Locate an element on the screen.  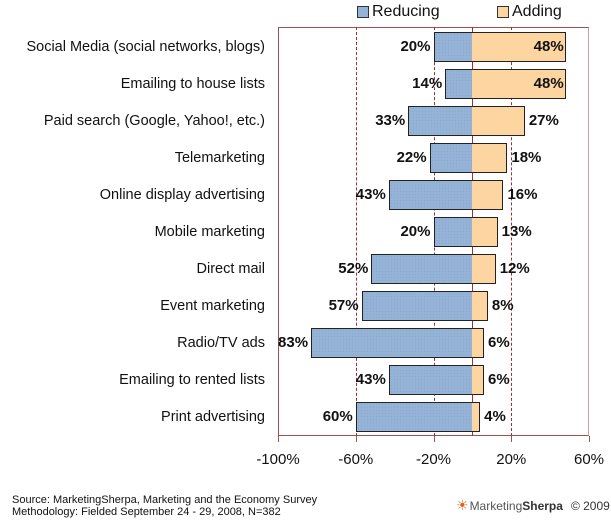
brand-name-part2: Sherpa is located at coordinates (542, 505).